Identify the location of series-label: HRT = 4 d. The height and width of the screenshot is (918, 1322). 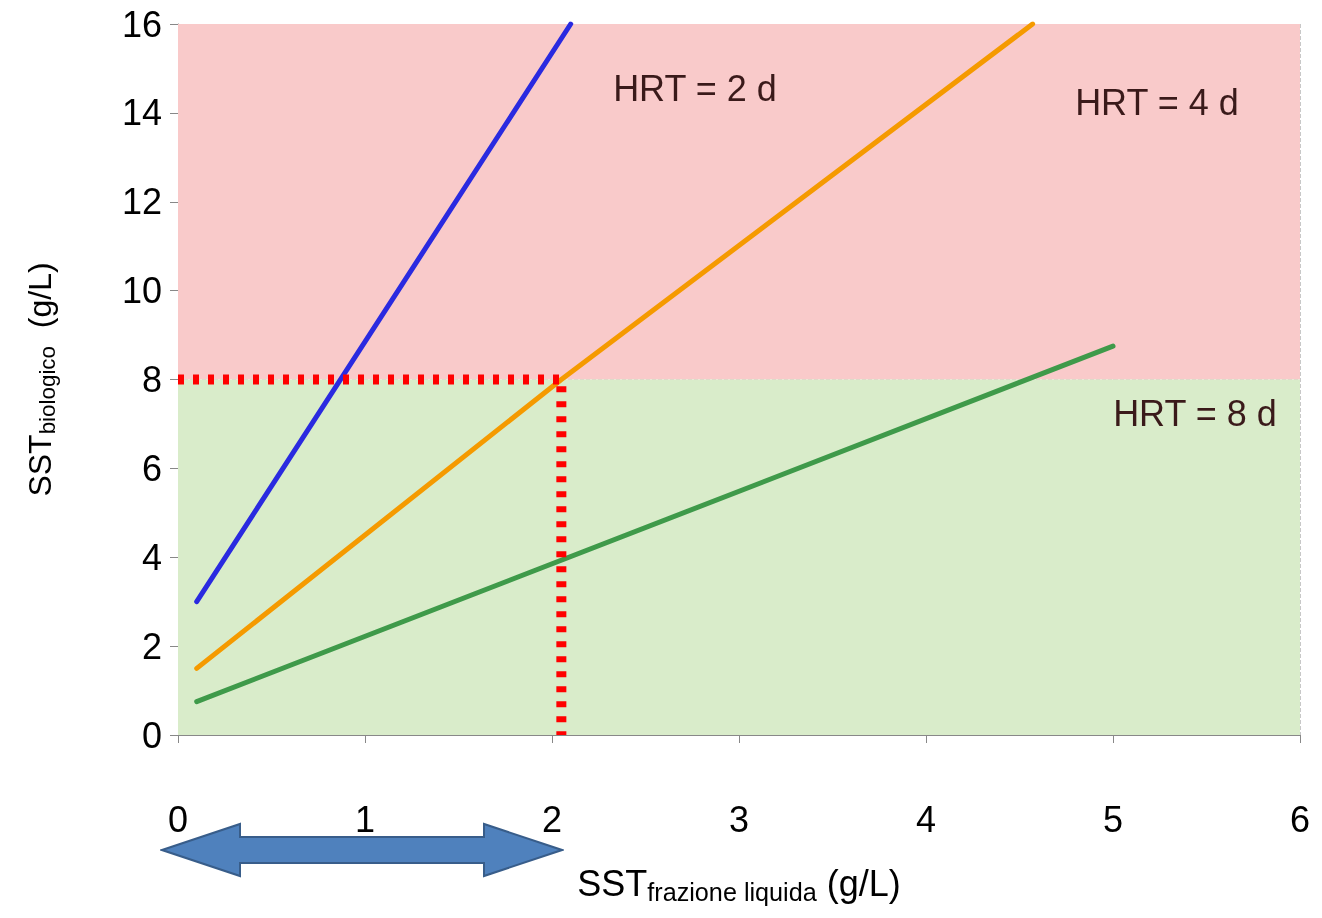
(1157, 102).